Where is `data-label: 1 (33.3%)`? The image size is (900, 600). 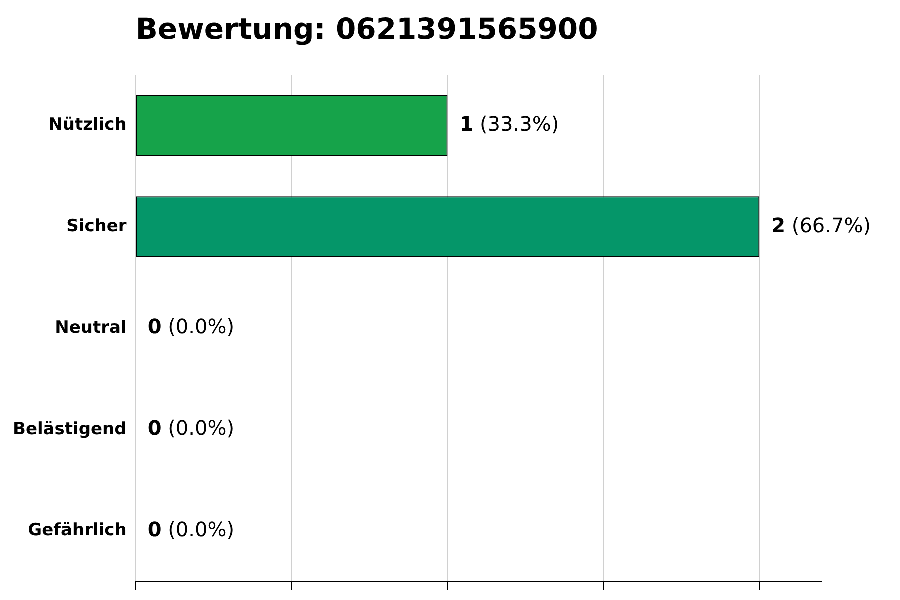 data-label: 1 (33.3%) is located at coordinates (510, 124).